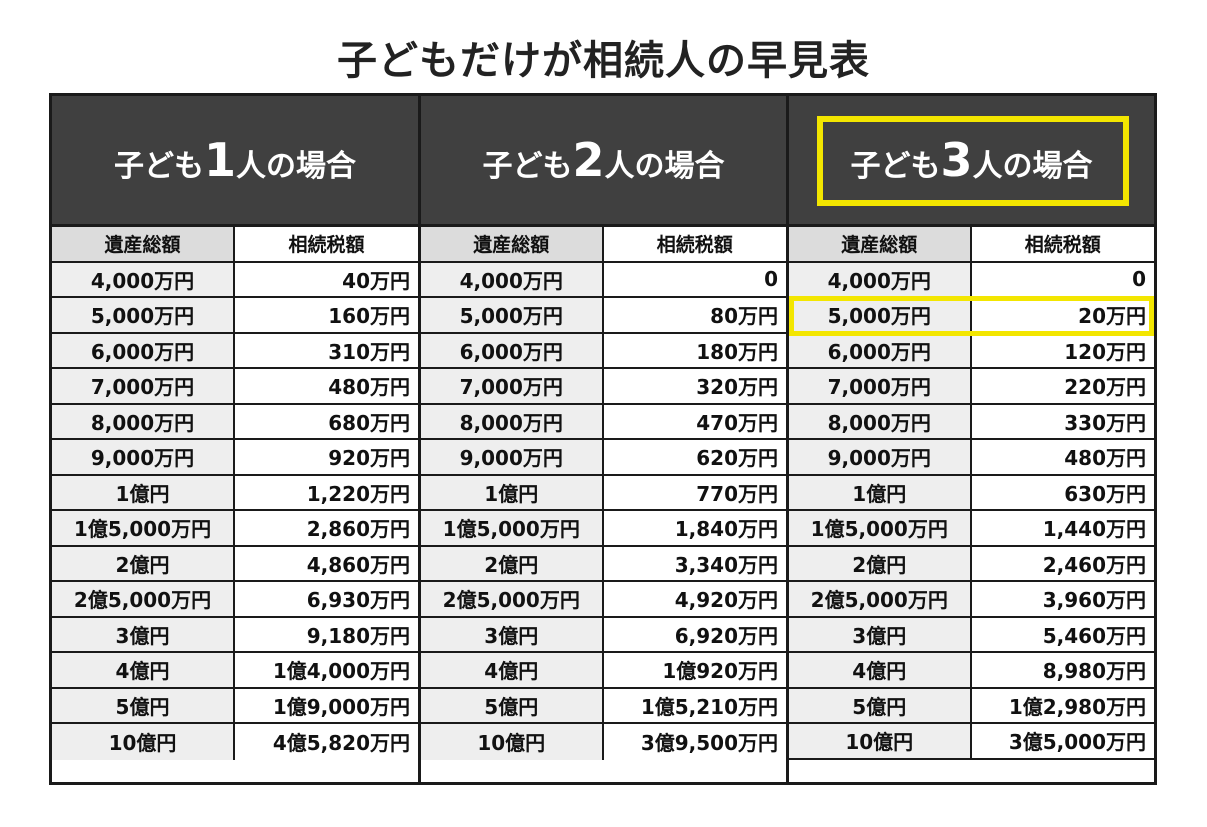 This screenshot has height=827, width=1207. I want to click on heading-number: 2, so click(588, 160).